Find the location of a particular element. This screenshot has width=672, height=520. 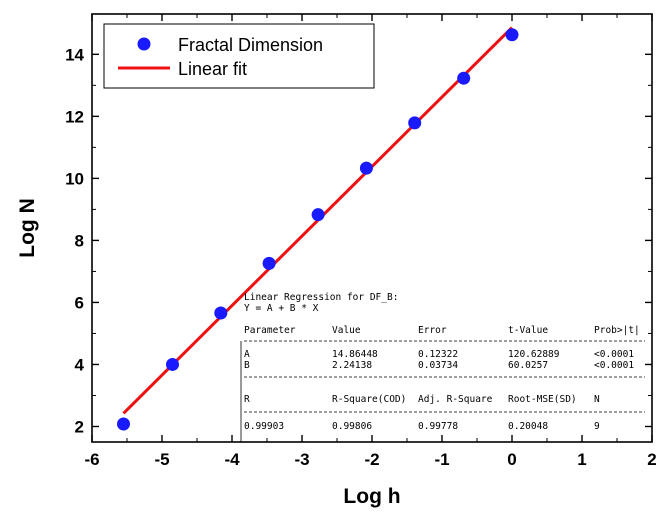

y-axis-ticks: 2 4 6 8 10 12 14 is located at coordinates (82, 240).